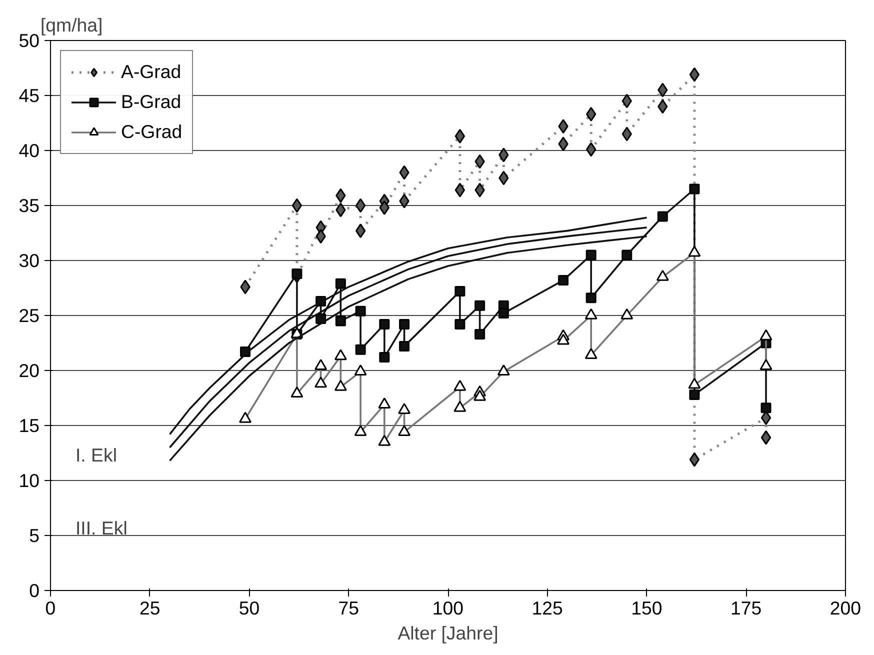 The width and height of the screenshot is (874, 655). I want to click on x-tick-label: 0, so click(50, 608).